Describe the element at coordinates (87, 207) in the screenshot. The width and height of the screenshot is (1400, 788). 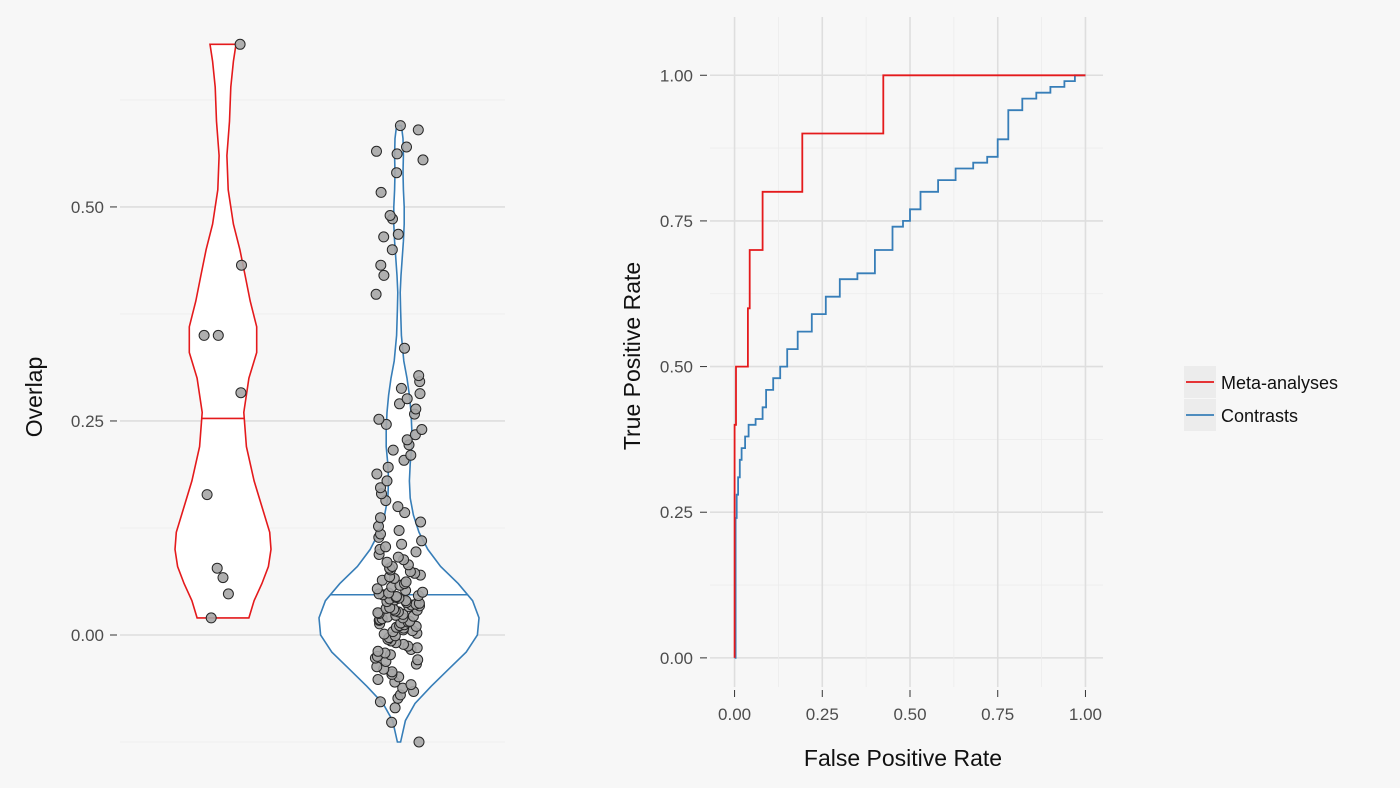
I see `violin-y-tick-label: 0.50` at that location.